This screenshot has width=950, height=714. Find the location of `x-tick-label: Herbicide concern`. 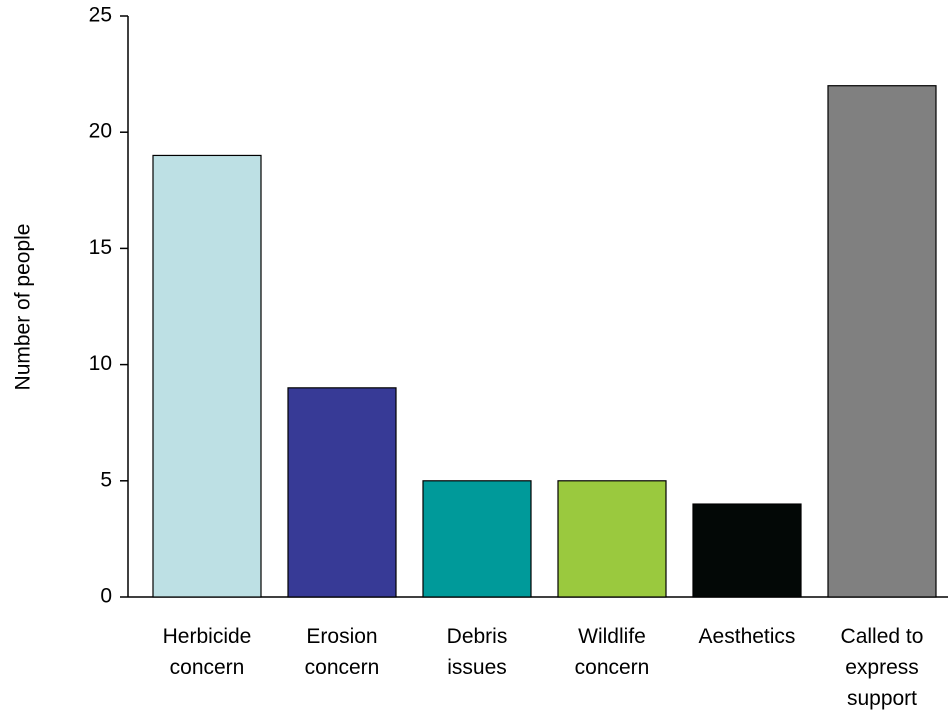

x-tick-label: Herbicide concern is located at coordinates (207, 652).